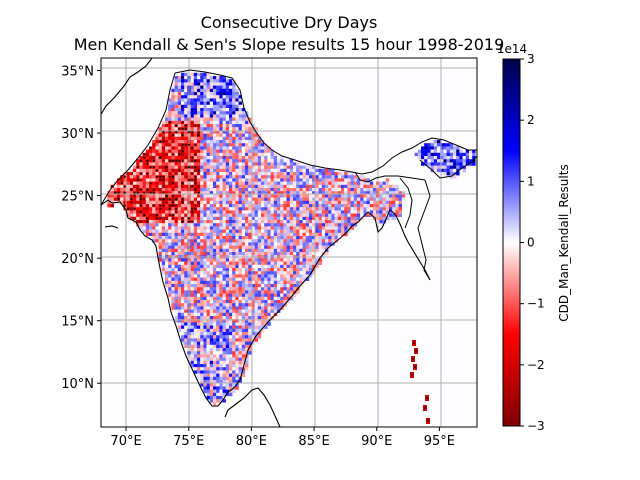  Describe the element at coordinates (564, 242) in the screenshot. I see `colorbar-label: CDD_Man_Kendall_Results` at that location.